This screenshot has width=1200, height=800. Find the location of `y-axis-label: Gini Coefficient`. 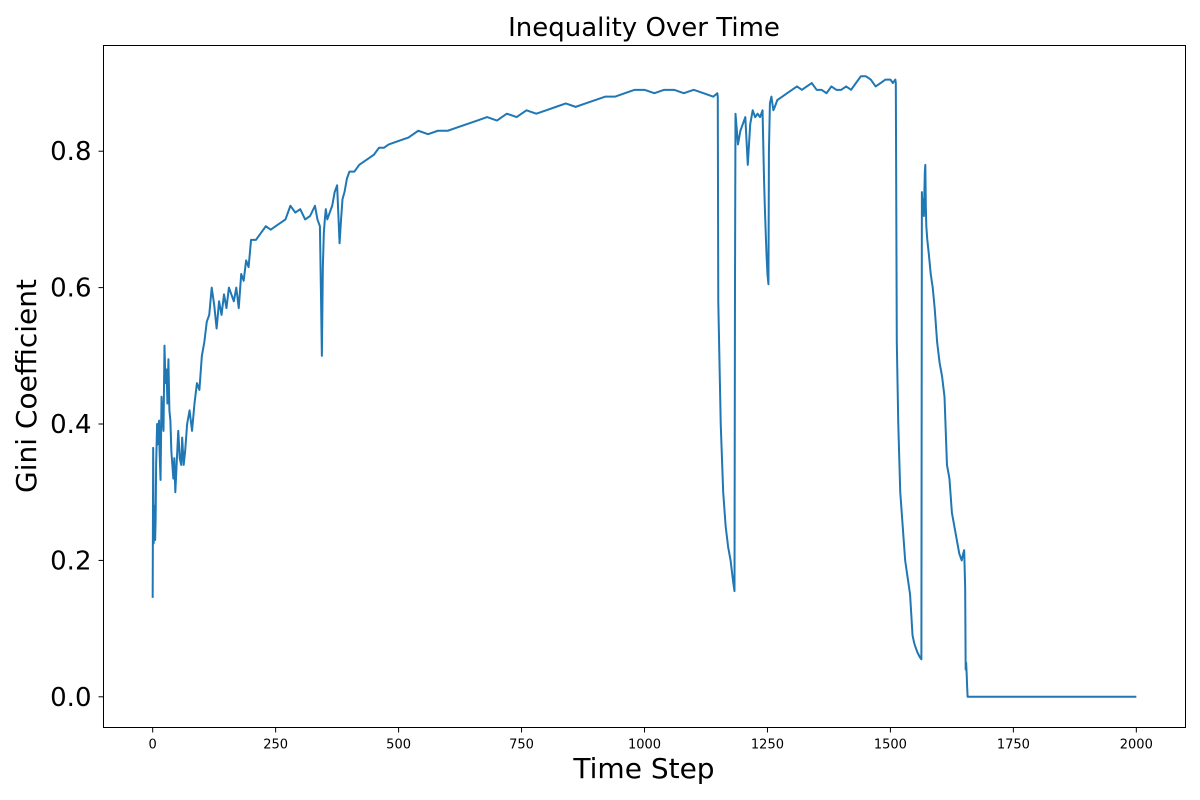

y-axis-label: Gini Coefficient is located at coordinates (26, 386).